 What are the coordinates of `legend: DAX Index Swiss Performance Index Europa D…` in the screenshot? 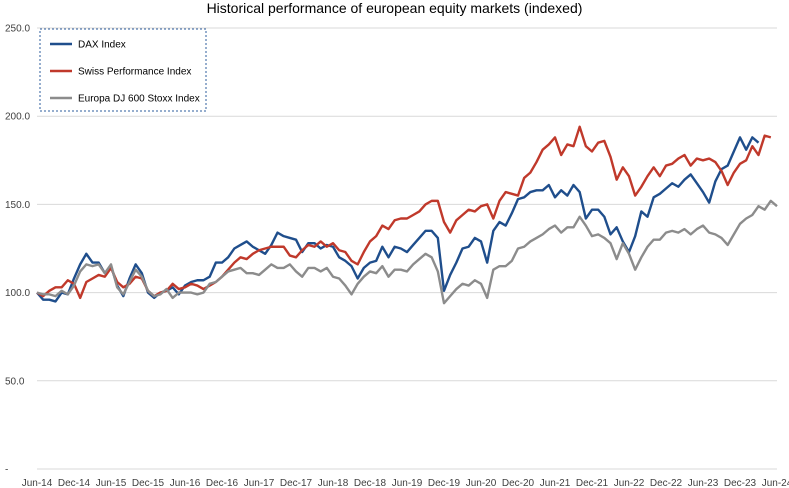 It's located at (123, 70).